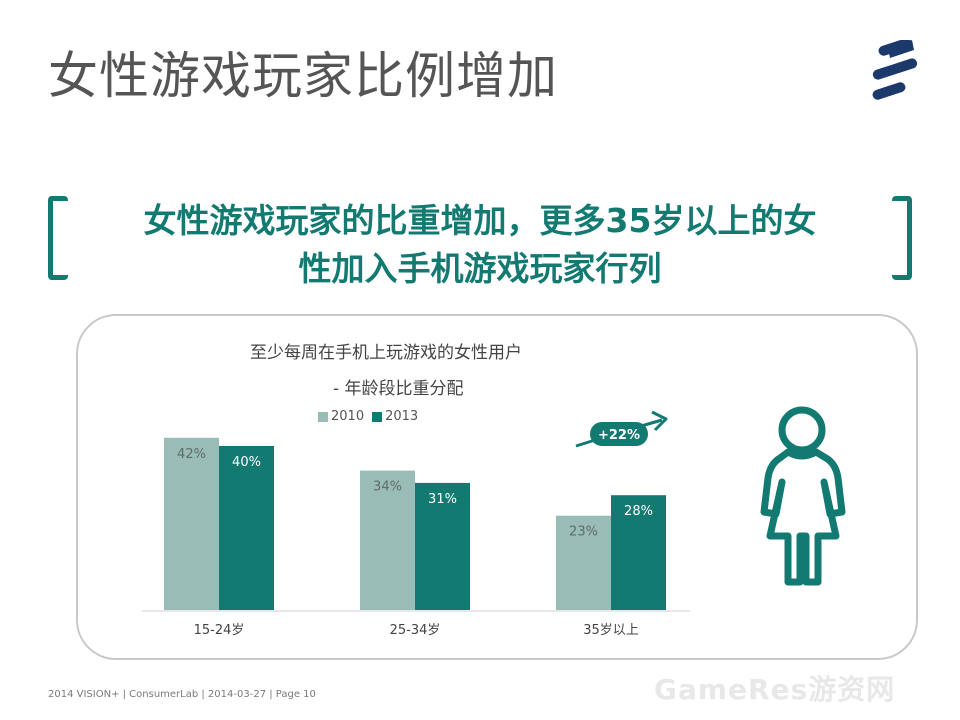 This screenshot has height=720, width=960. Describe the element at coordinates (219, 630) in the screenshot. I see `category-label-0: 15-24岁` at that location.